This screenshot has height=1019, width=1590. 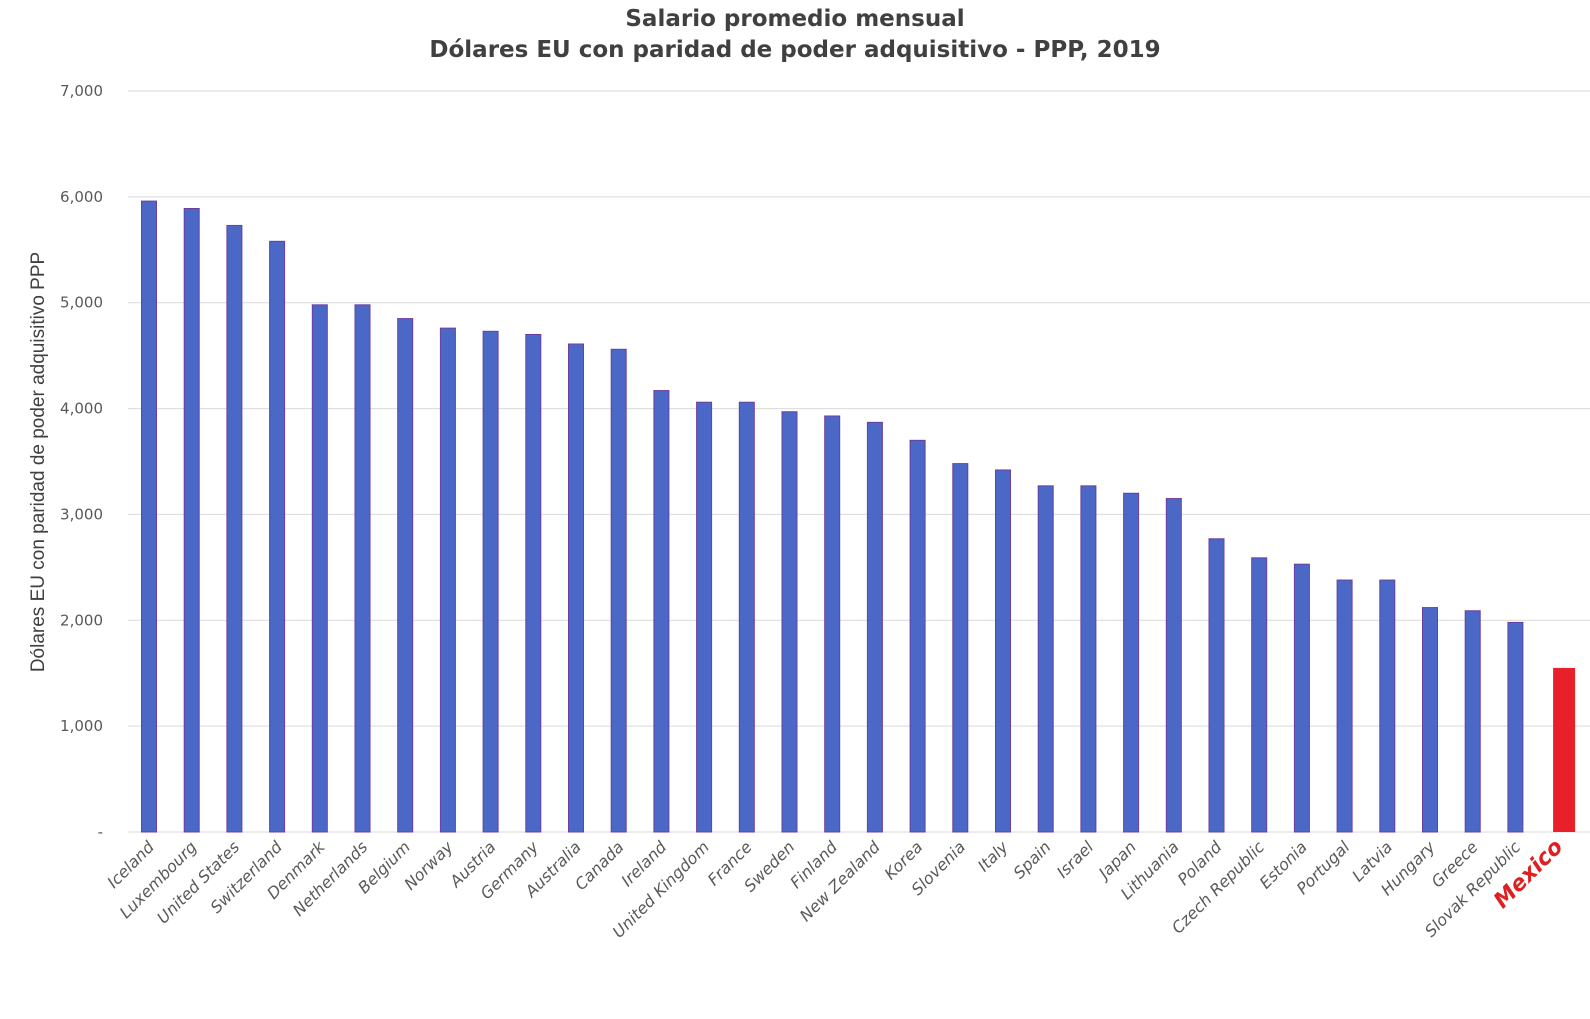 I want to click on x-tick-label: Spain, so click(x=1031, y=859).